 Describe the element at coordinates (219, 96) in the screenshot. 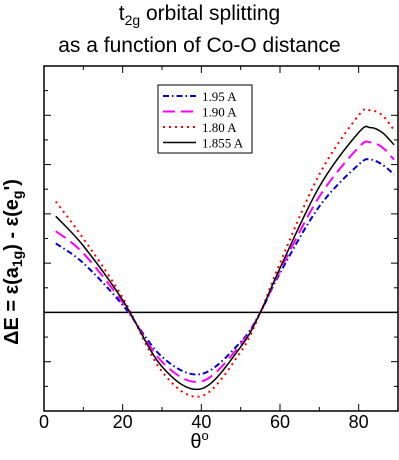

I see `legend-label-1: 1.95 A` at that location.